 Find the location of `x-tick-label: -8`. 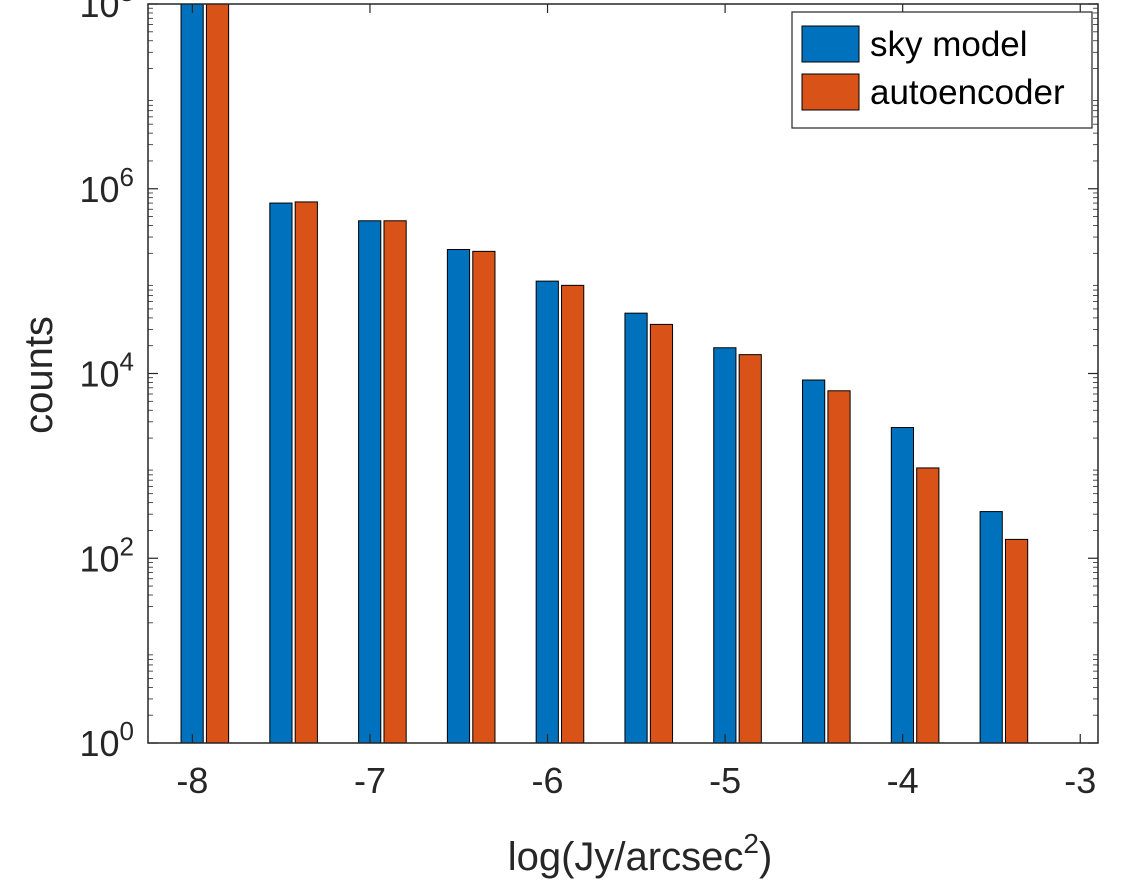

x-tick-label: -8 is located at coordinates (192, 780).